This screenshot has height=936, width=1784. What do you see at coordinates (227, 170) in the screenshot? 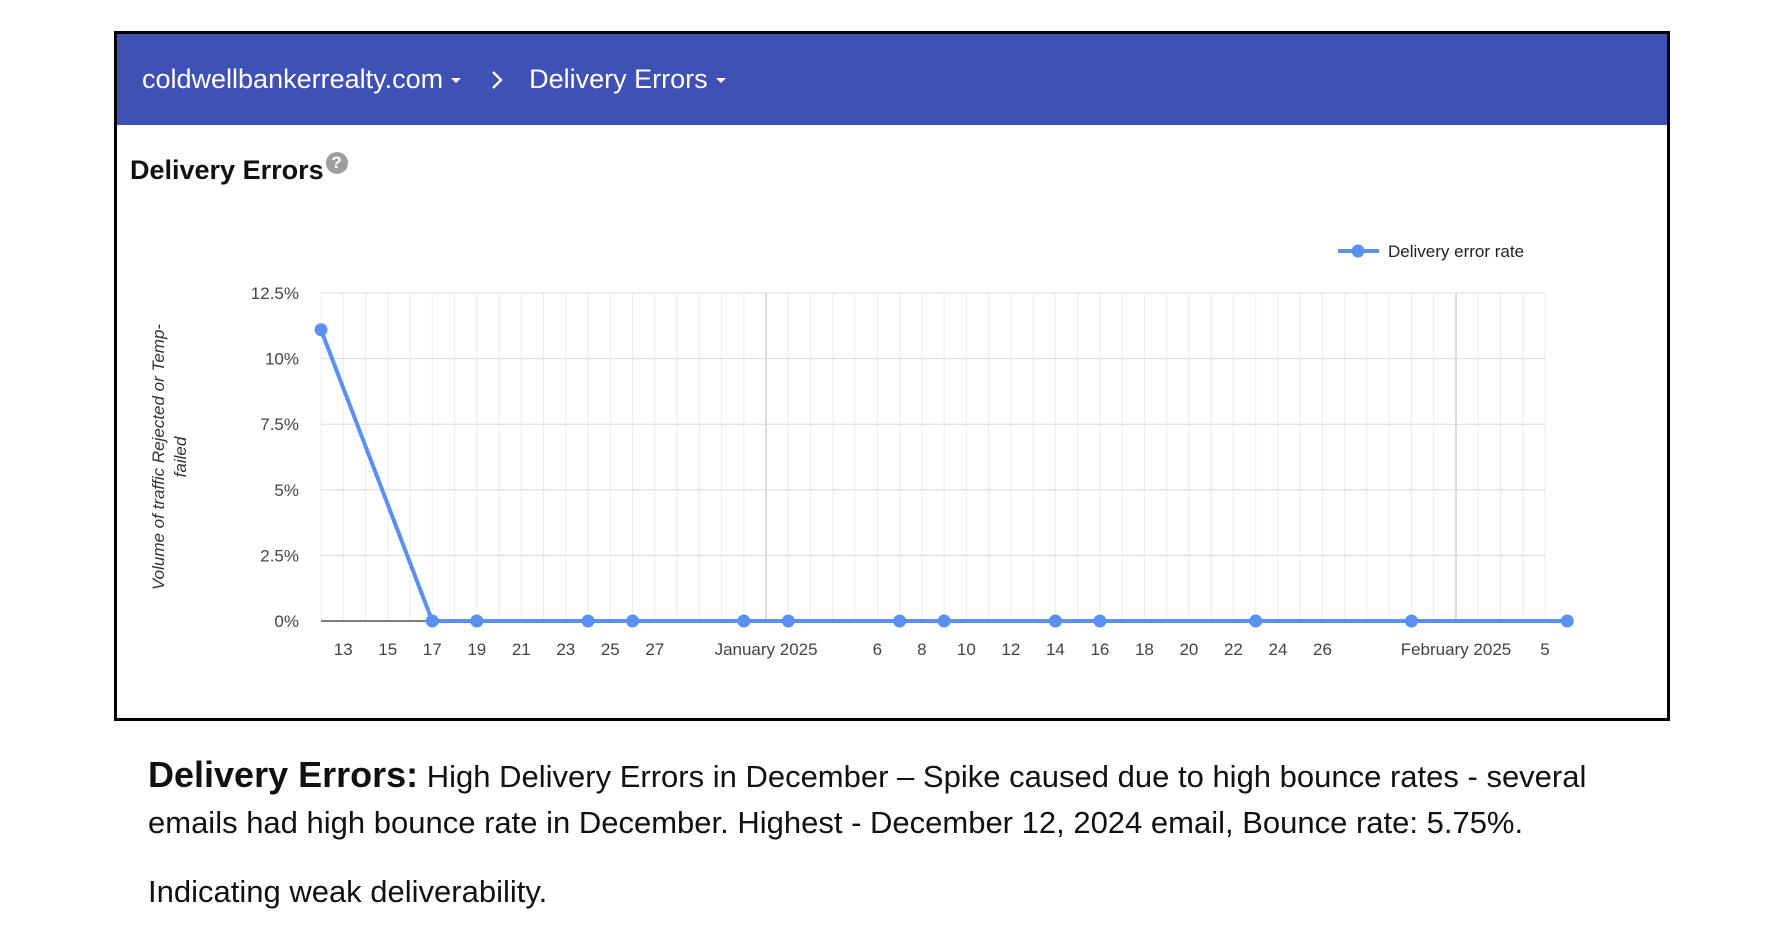
I see `card-title-text: Delivery Errors` at bounding box center [227, 170].